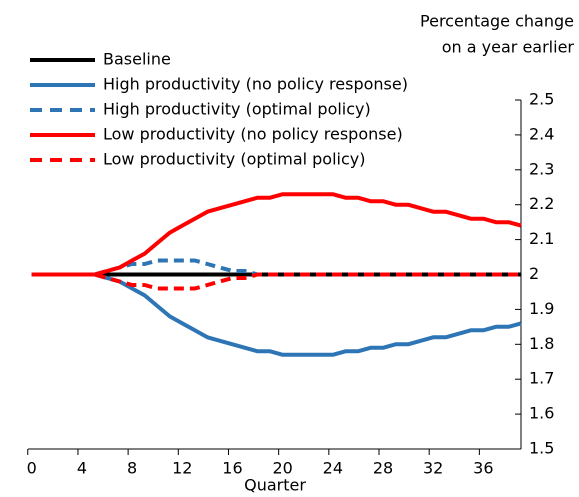  Describe the element at coordinates (541, 378) in the screenshot. I see `y-tick-label: 1.7` at that location.